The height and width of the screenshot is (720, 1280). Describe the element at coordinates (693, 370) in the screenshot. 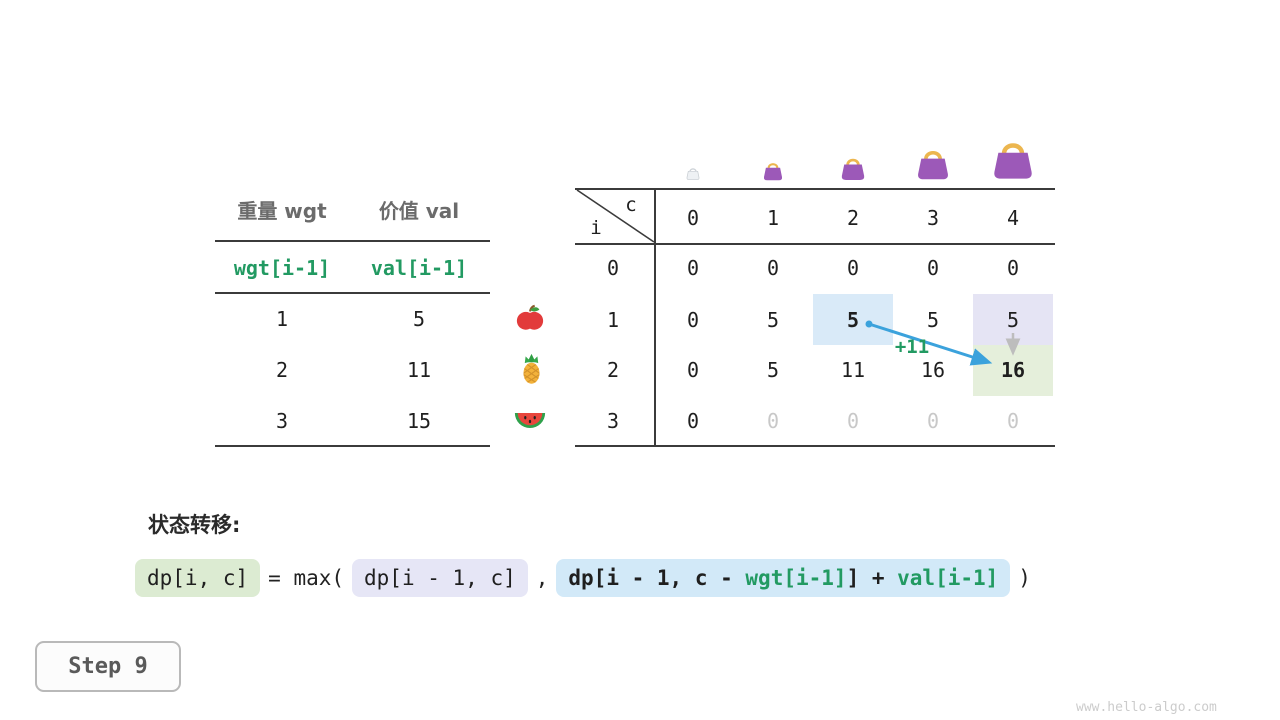

I see `dp-cell-2-0: 0` at that location.